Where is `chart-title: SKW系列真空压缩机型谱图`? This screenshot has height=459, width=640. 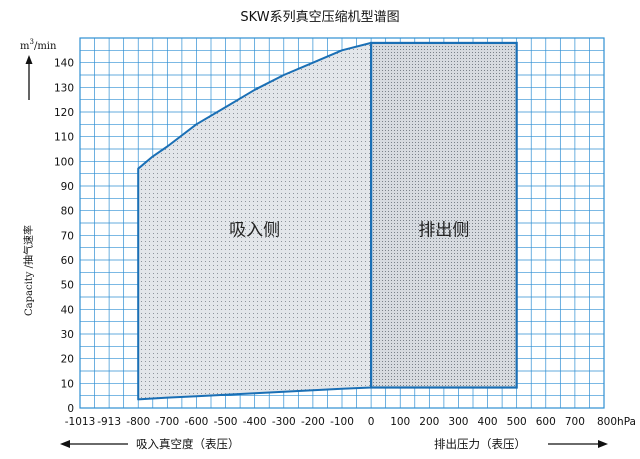 chart-title: SKW系列真空压缩机型谱图 is located at coordinates (319, 17).